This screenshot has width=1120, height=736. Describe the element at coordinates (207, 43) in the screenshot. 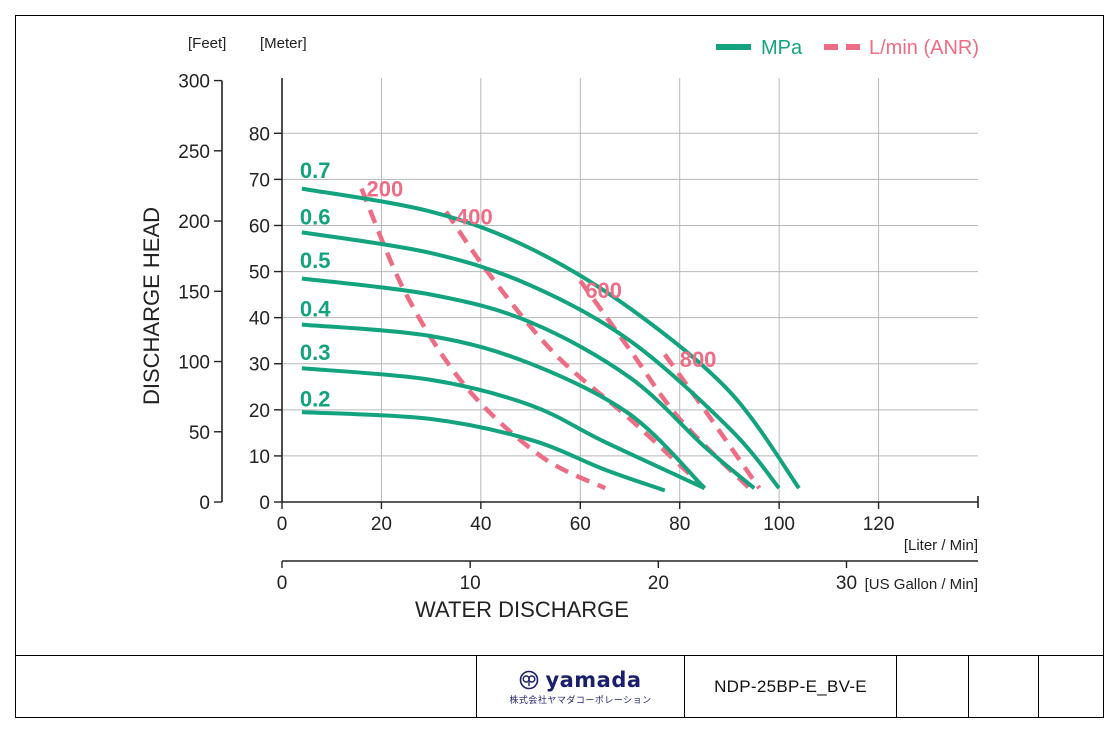

I see `y-feet-unit-label: [Feet]` at that location.